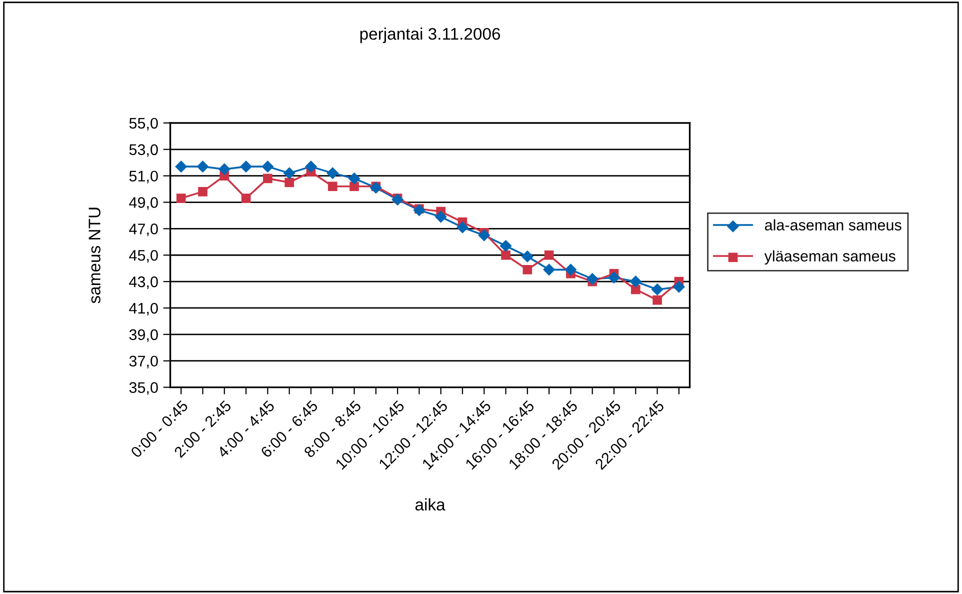 The image size is (962, 594). Describe the element at coordinates (143, 124) in the screenshot. I see `y-tick-label: 55,0` at that location.